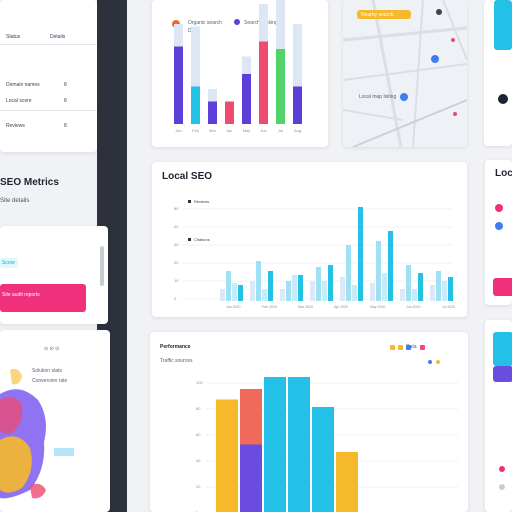 Image resolution: width=512 pixels, height=512 pixels. I want to click on y-tick-label-4: 20, so click(198, 486).